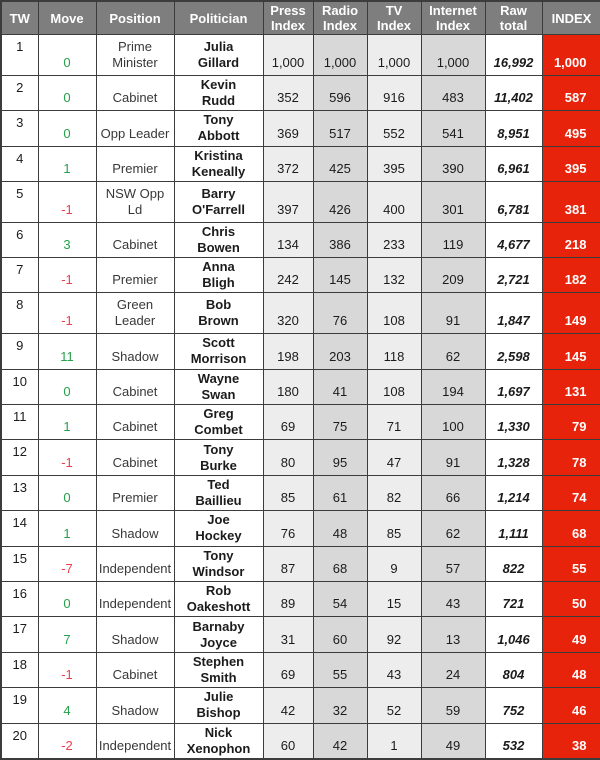 This screenshot has height=760, width=600. Describe the element at coordinates (300, 457) in the screenshot. I see `table-row: 12 -1 Cabinet Tony Burke 80 95 47 91 1,328 78` at that location.